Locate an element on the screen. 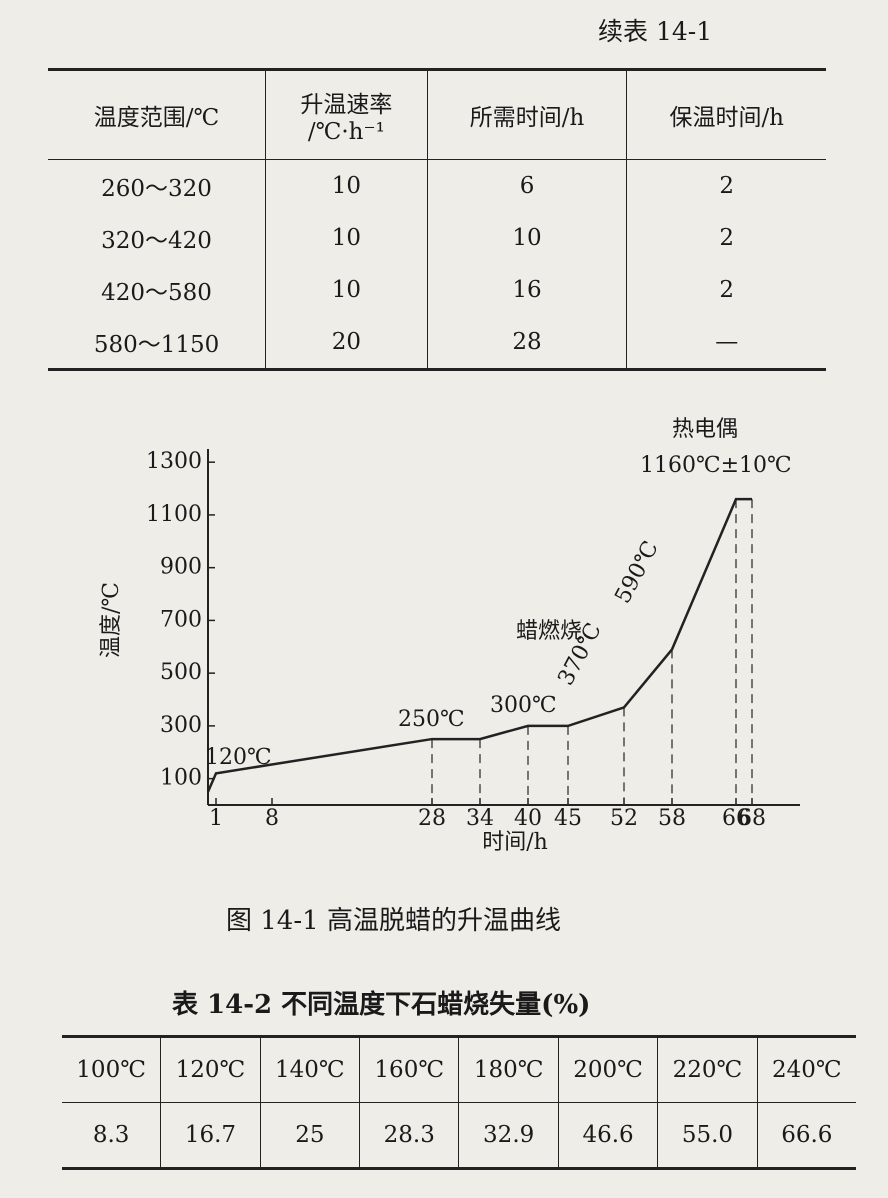 The height and width of the screenshot is (1198, 888). x-tick-label: 34 is located at coordinates (480, 818).